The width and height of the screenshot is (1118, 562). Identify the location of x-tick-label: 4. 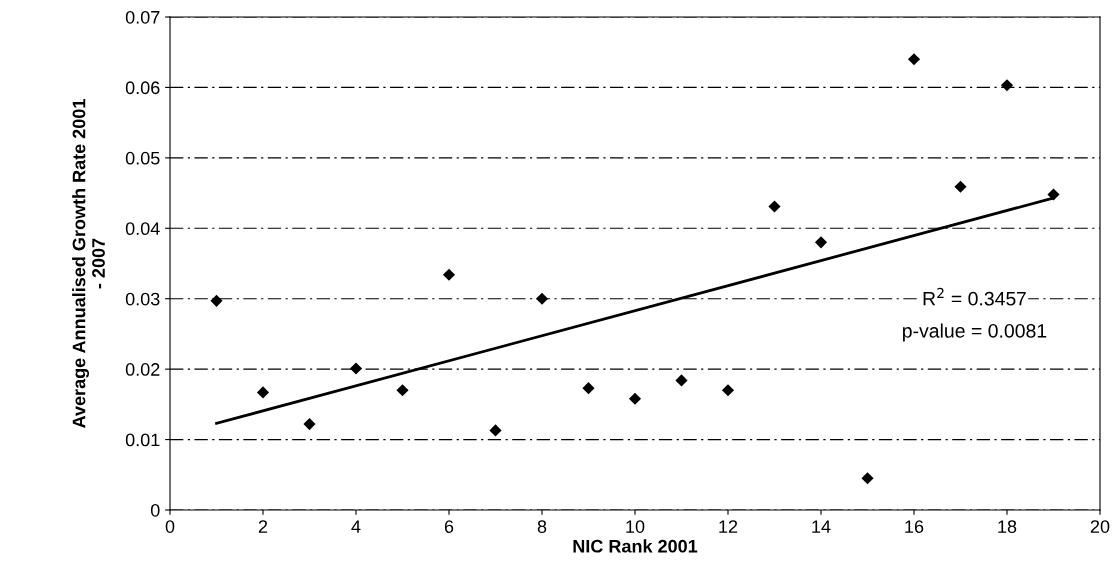
(356, 526).